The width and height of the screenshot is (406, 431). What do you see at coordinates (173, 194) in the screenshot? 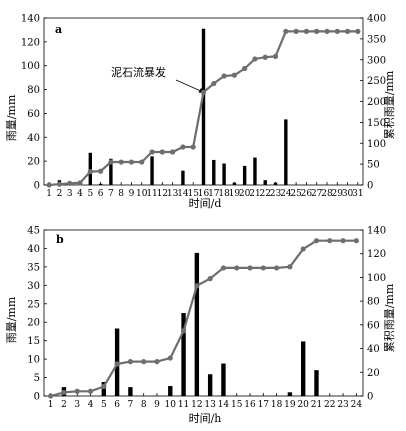
I see `panel-a-x-tick-label: 13` at bounding box center [173, 194].